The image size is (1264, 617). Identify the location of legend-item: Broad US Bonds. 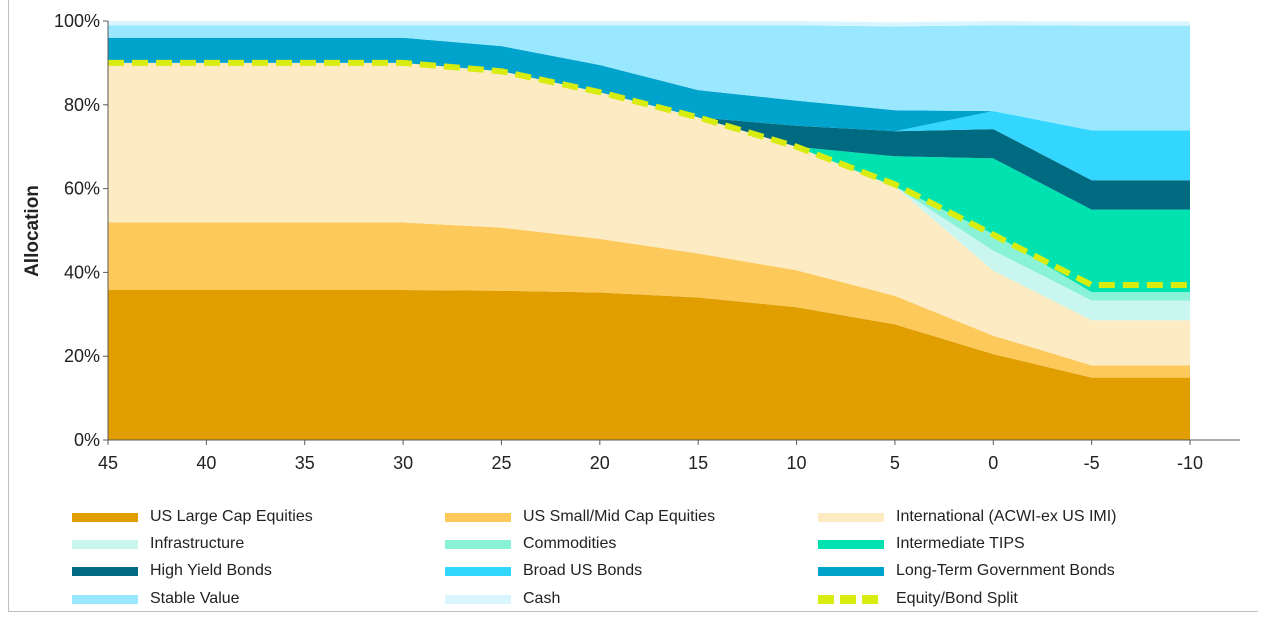
(543, 571).